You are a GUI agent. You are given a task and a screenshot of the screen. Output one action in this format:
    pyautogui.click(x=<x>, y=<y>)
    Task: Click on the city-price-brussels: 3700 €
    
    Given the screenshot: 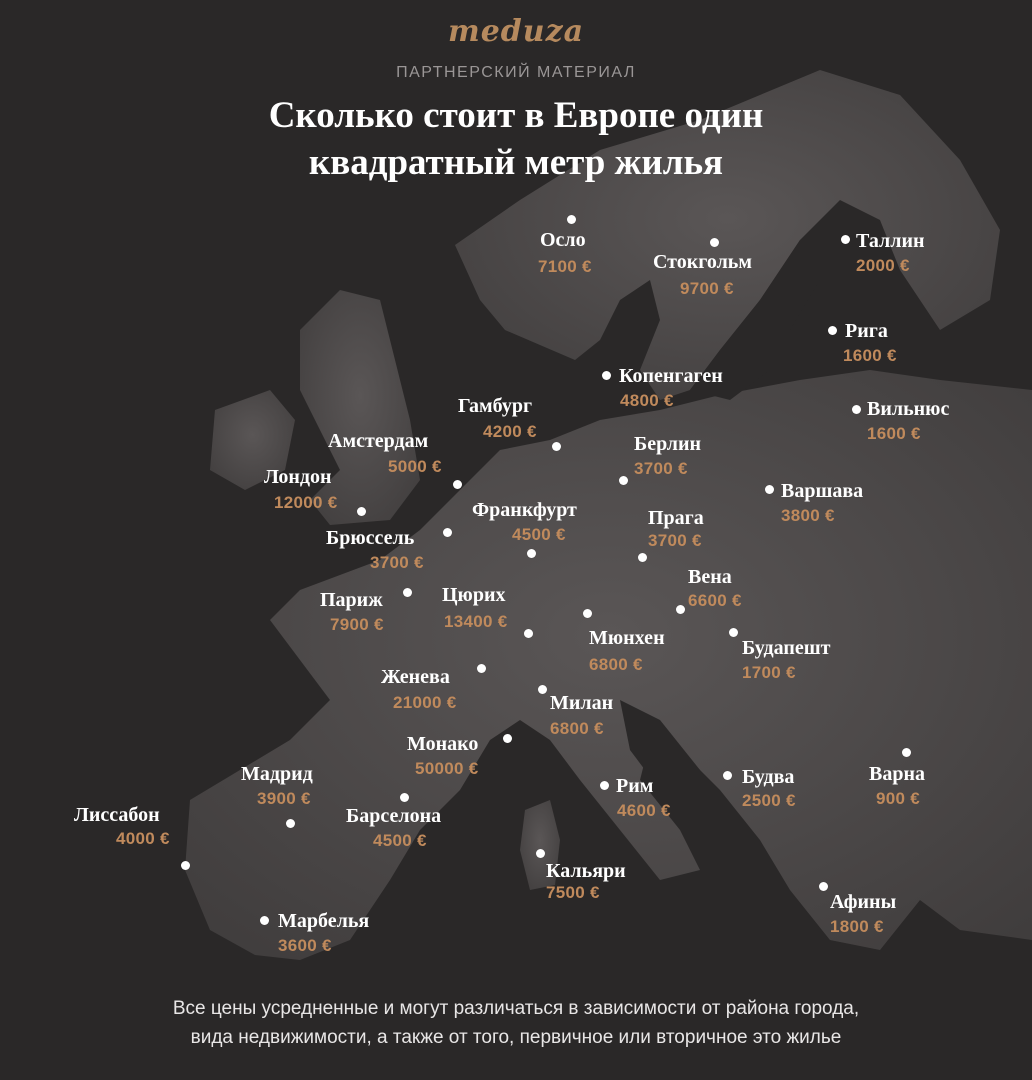 What is the action you would take?
    pyautogui.click(x=397, y=562)
    